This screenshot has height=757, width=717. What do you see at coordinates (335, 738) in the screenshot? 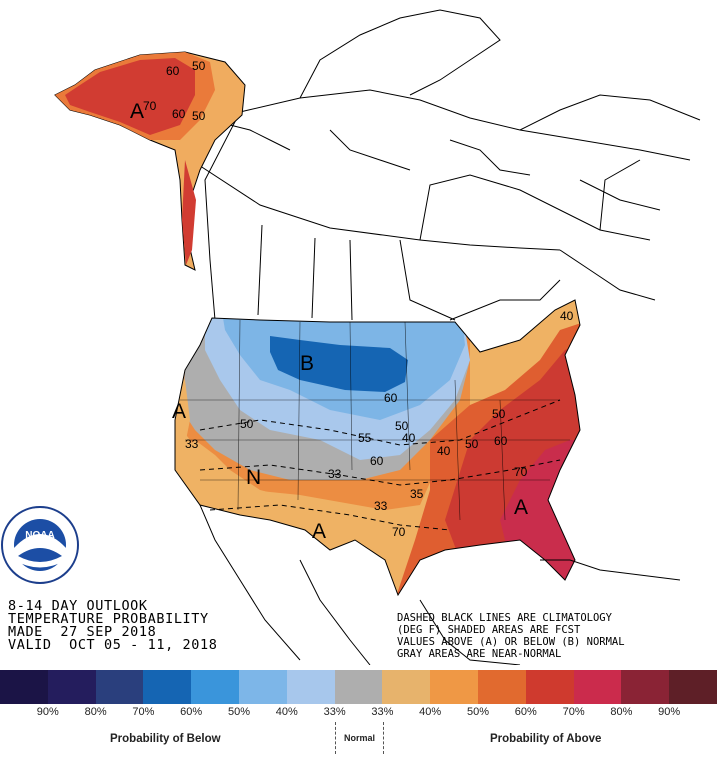
I see `normal-divider-left` at bounding box center [335, 738].